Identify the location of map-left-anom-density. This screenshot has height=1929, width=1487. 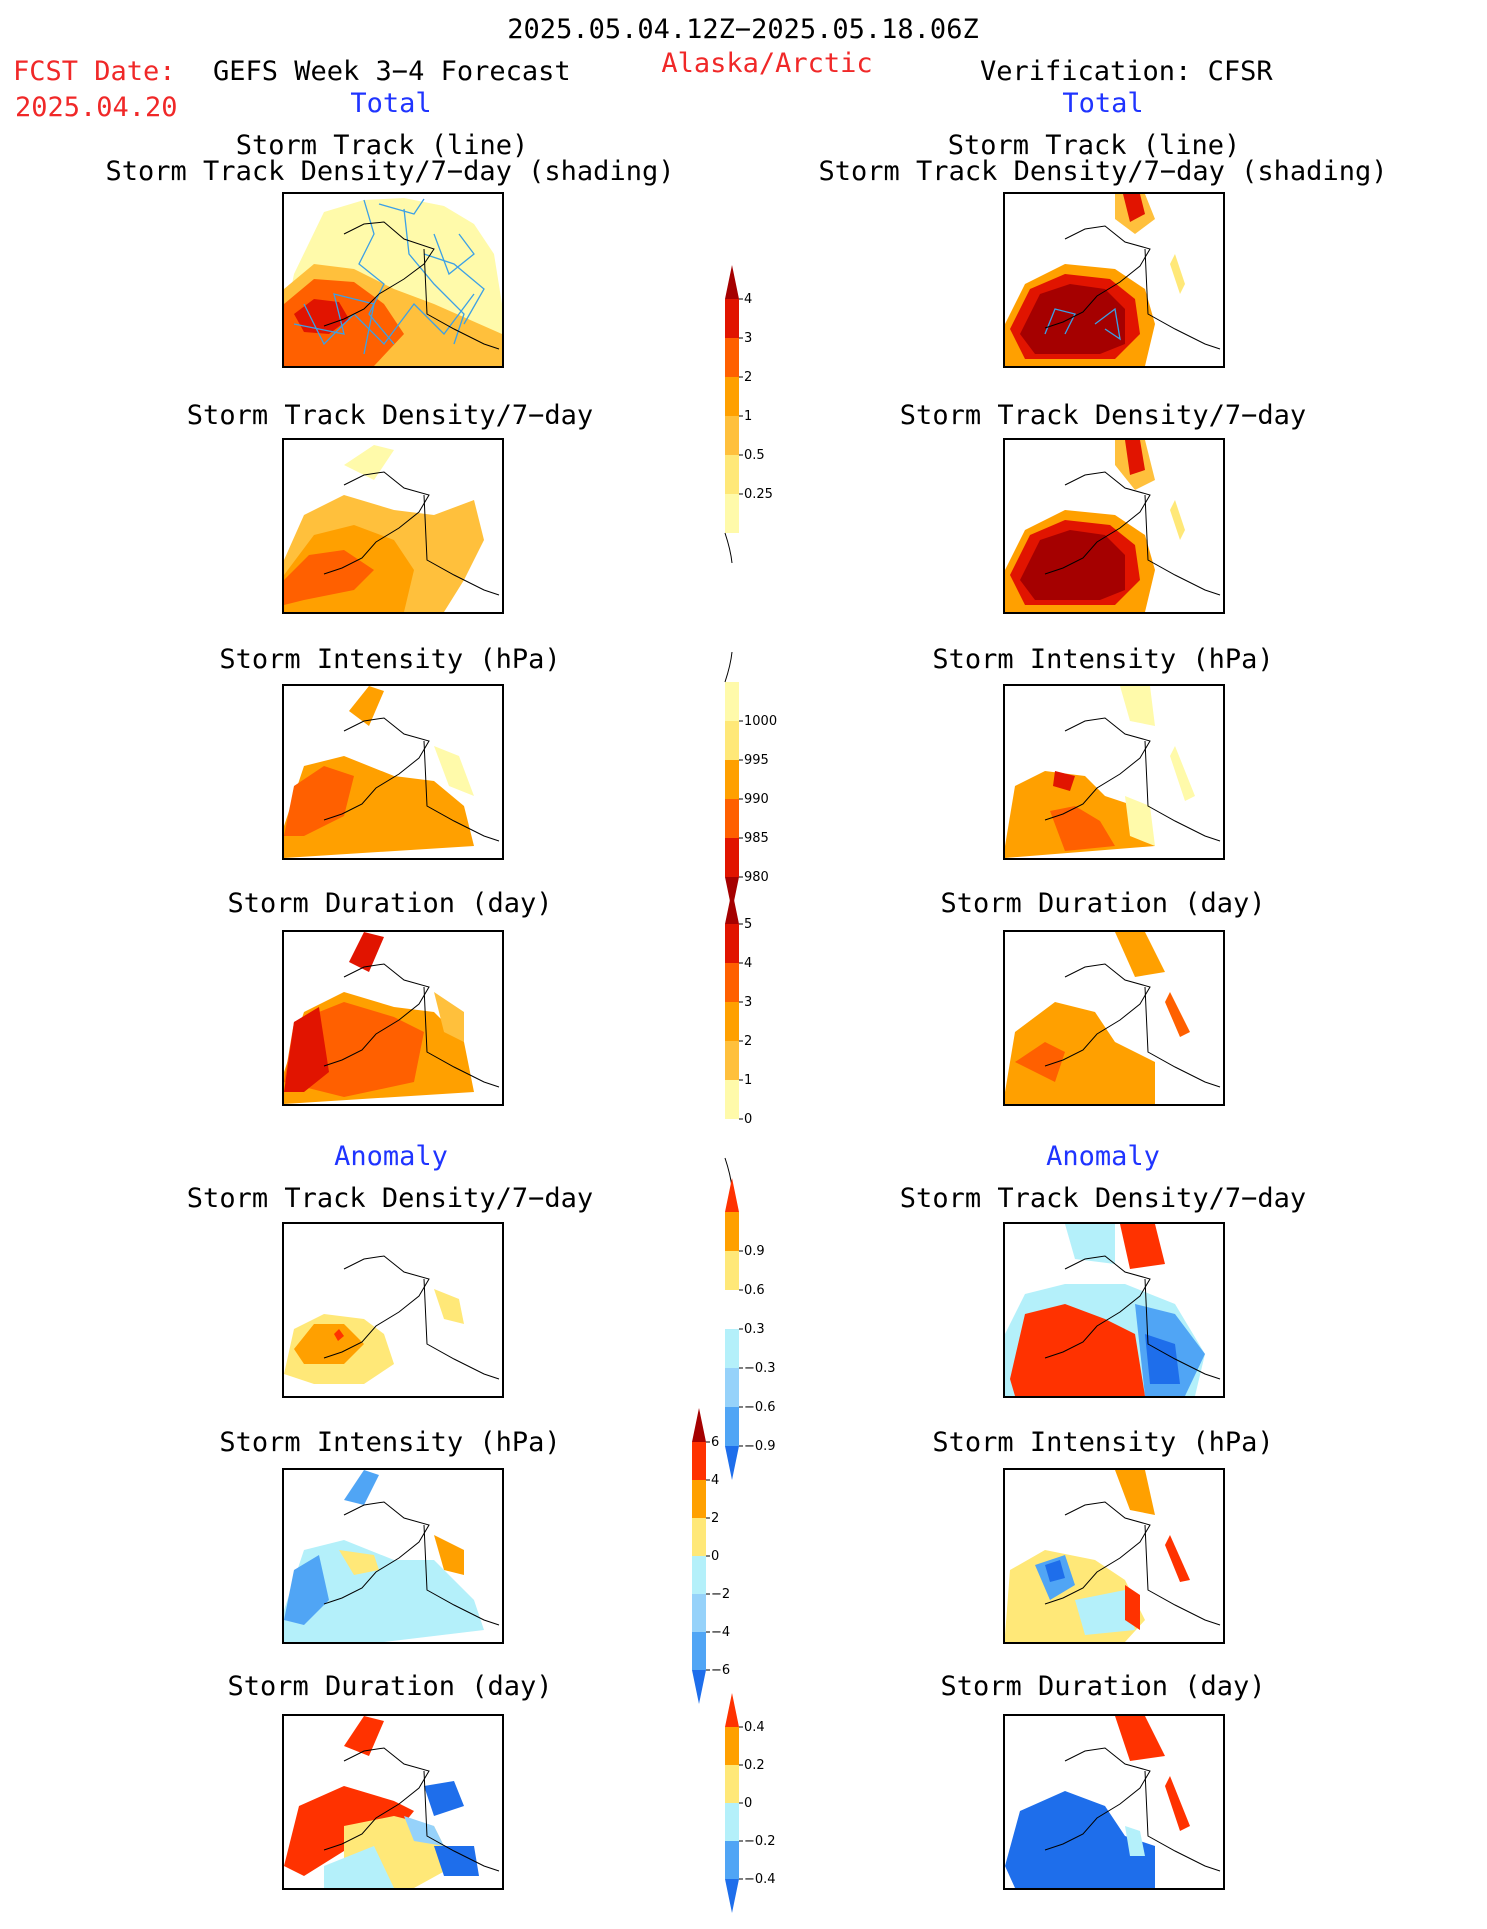
(393, 1310).